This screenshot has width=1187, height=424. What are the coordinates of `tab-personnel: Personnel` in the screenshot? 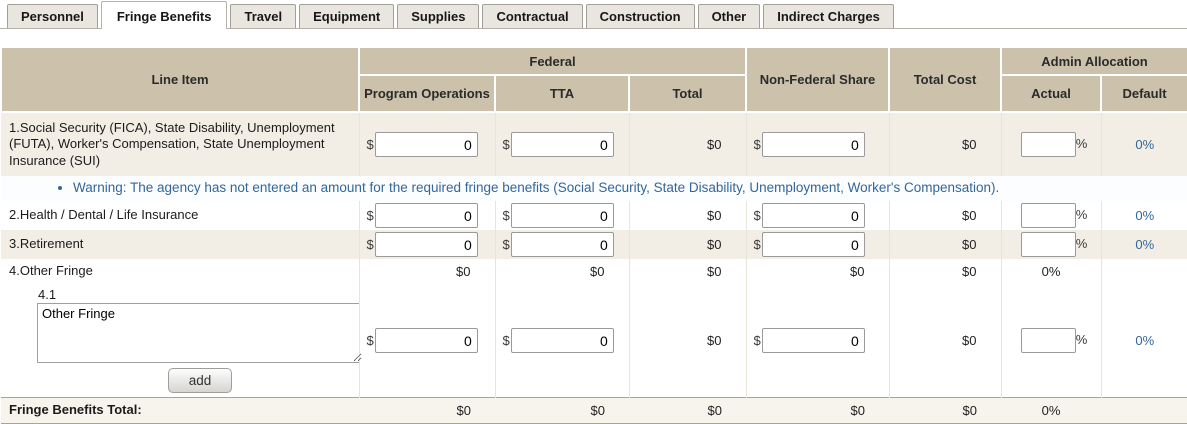 It's located at (52, 16).